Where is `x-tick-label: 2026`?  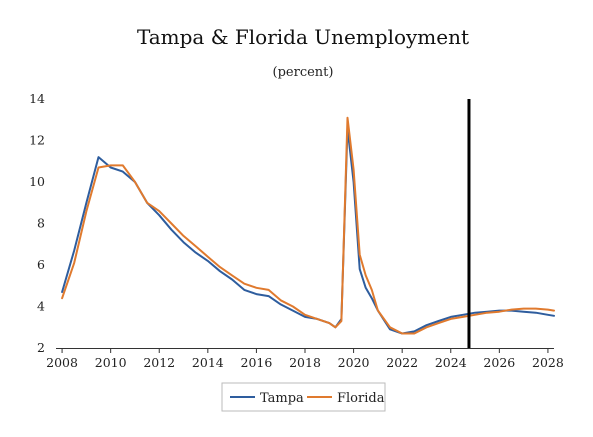
x-tick-label: 2026 is located at coordinates (499, 362).